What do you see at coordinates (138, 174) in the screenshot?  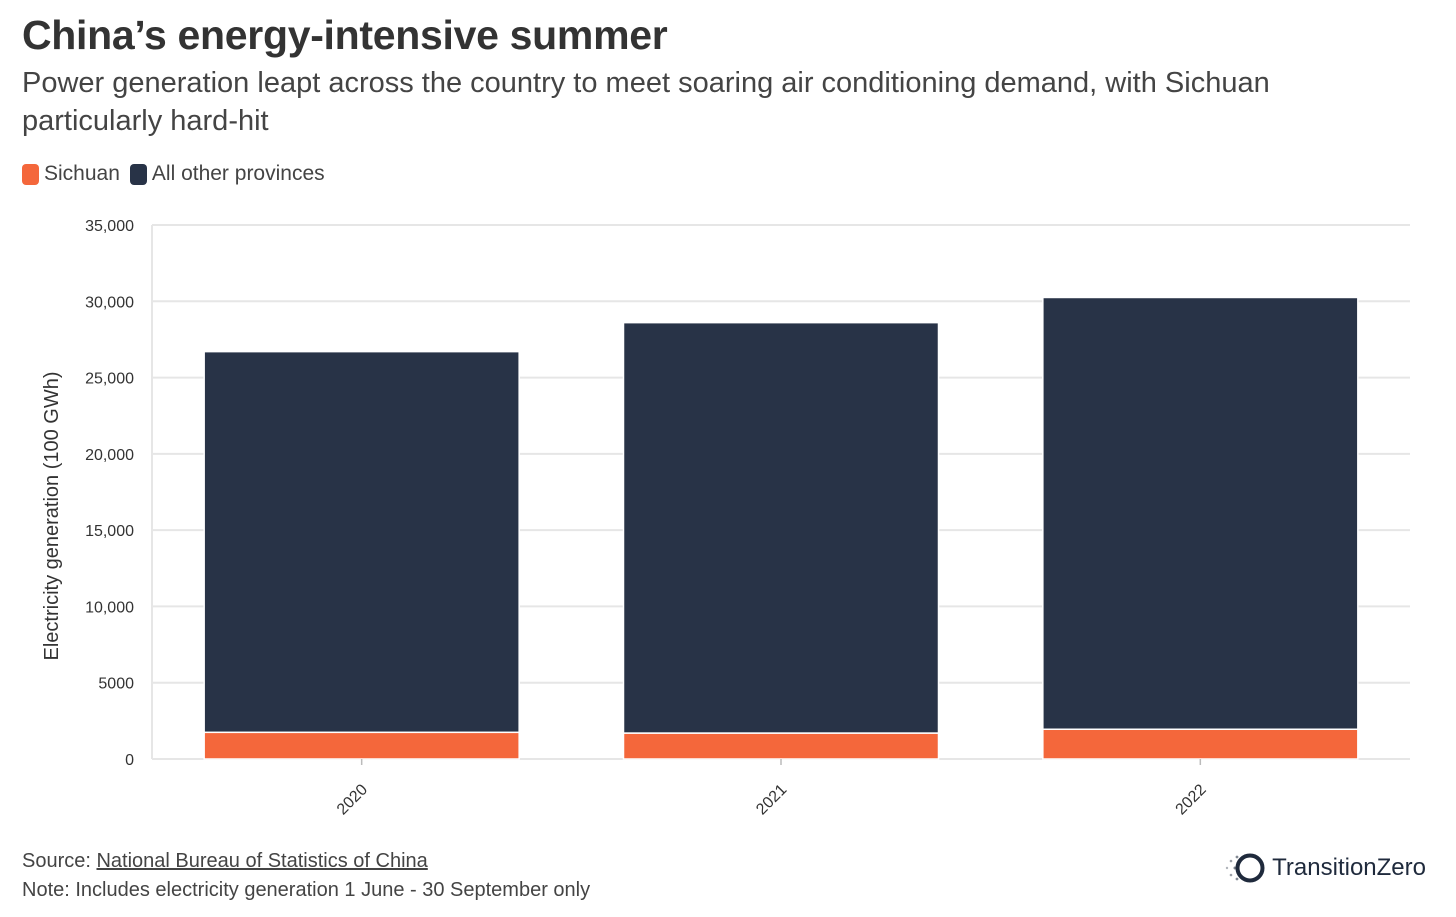 I see `legend-swatch-other-provinces` at bounding box center [138, 174].